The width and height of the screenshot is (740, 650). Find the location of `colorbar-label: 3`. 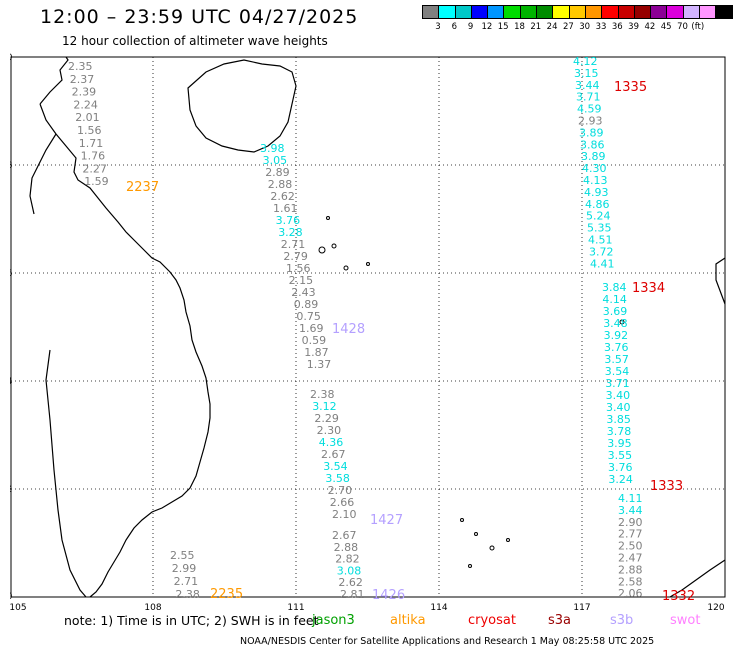

colorbar-label: 3 is located at coordinates (438, 27).